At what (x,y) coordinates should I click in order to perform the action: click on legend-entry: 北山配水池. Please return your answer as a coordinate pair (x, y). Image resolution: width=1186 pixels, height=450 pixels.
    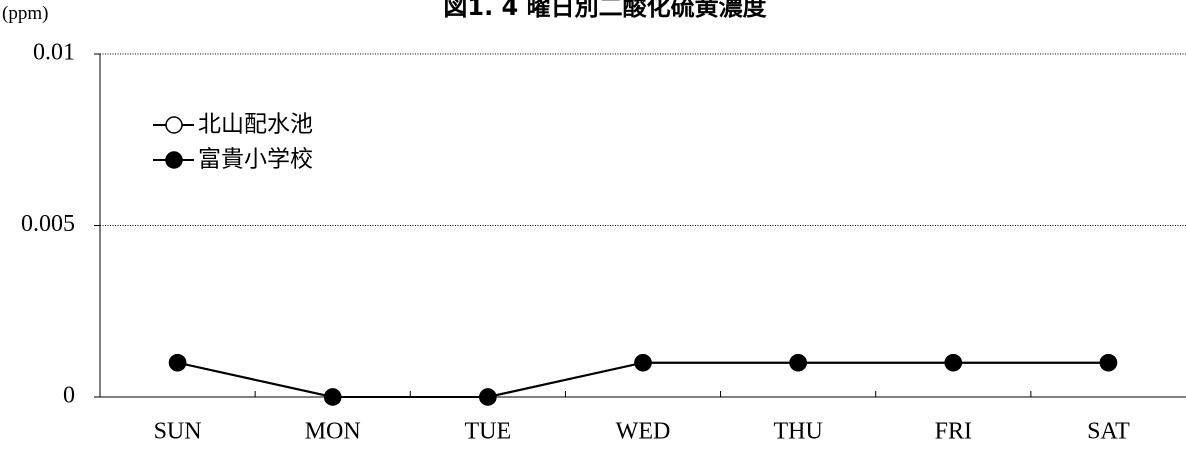
    Looking at the image, I should click on (233, 125).